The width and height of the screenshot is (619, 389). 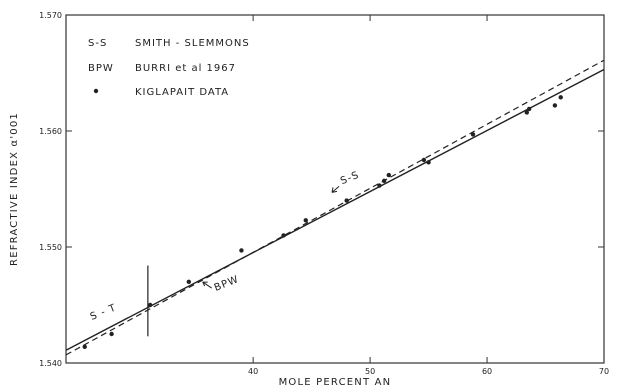 What do you see at coordinates (50, 363) in the screenshot?
I see `y-tick-label: 1.540` at bounding box center [50, 363].